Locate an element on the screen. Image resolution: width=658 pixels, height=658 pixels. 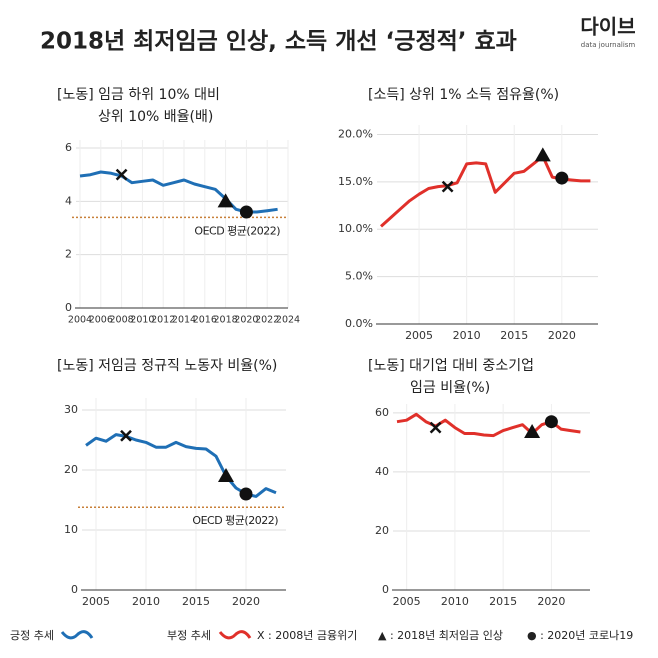
y-tick-label: 60 is located at coordinates (382, 412).